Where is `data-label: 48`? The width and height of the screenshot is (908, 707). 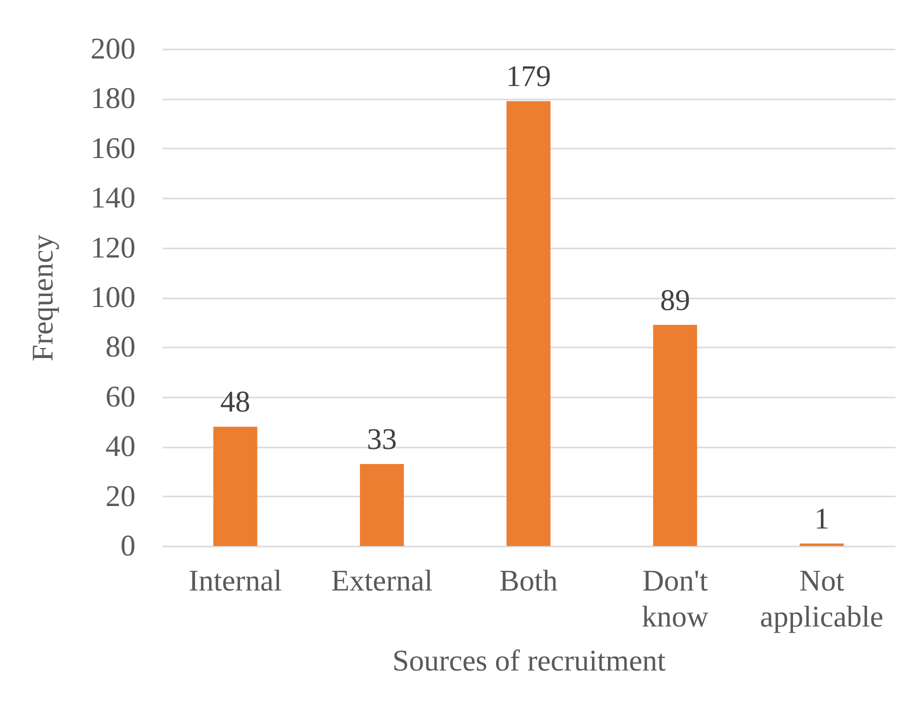
data-label: 48 is located at coordinates (235, 402).